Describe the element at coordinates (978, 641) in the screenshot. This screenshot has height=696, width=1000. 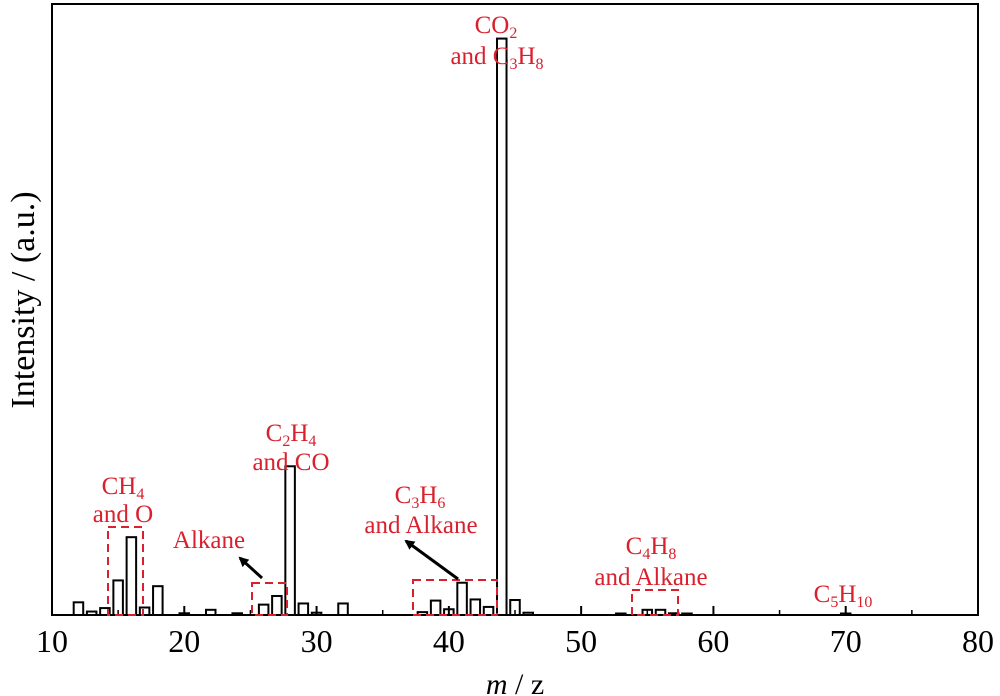
I see `x-tick-label-80: 80` at that location.